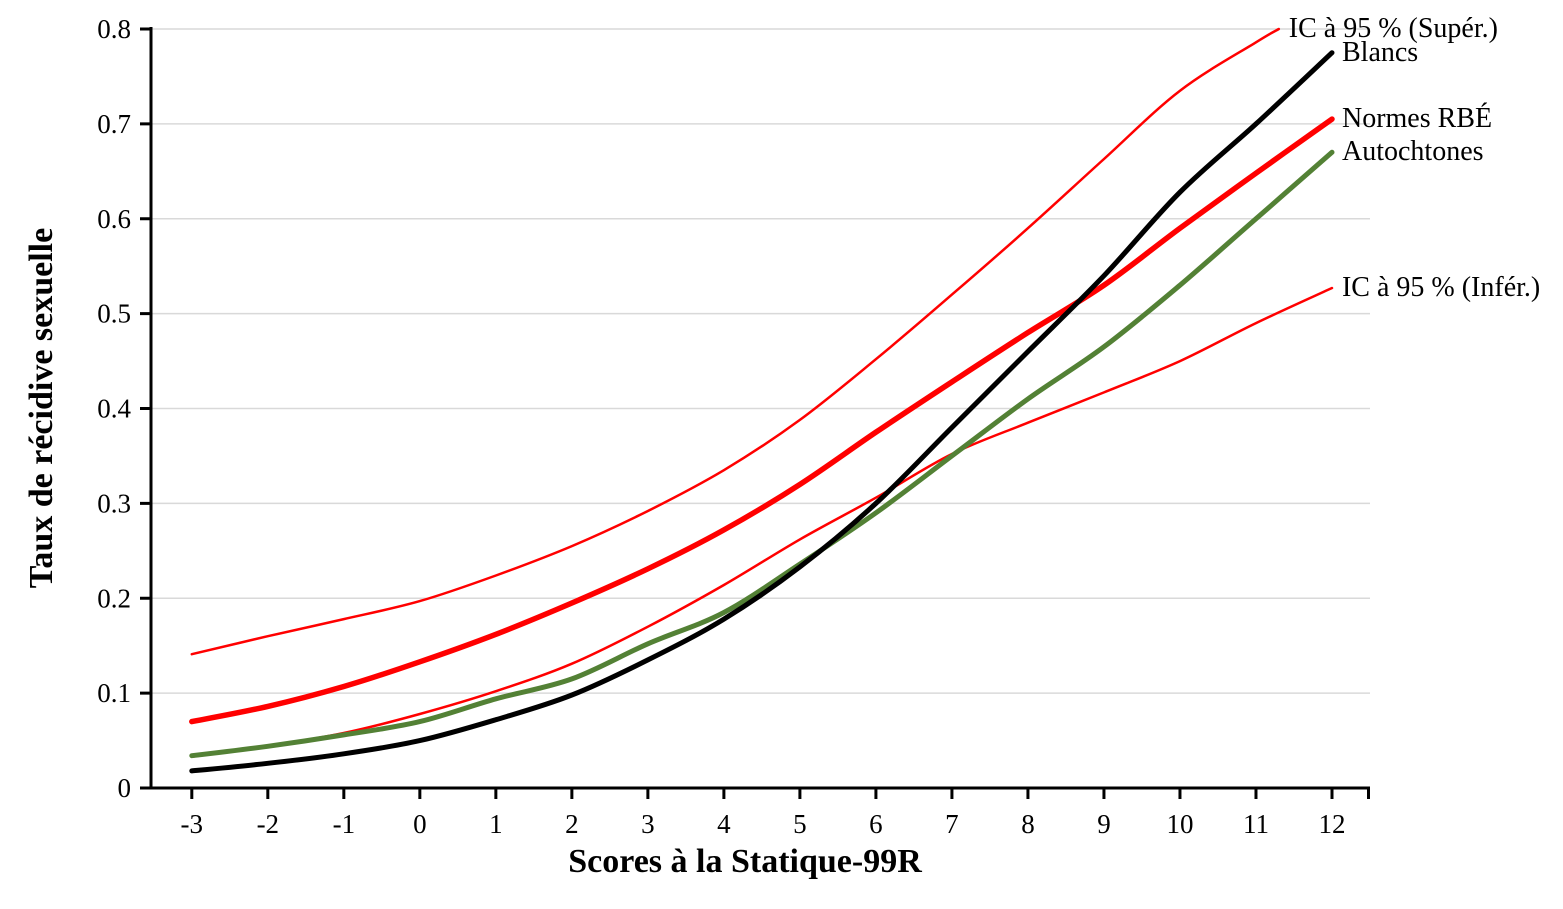 This screenshot has height=909, width=1563. I want to click on x-tick-label: -2, so click(268, 824).